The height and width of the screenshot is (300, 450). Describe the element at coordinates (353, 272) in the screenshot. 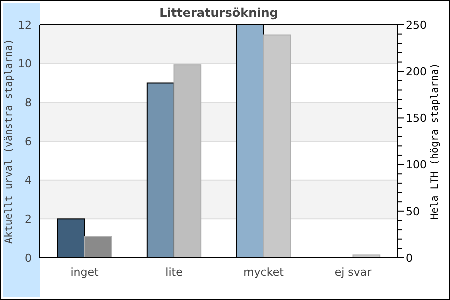

I see `x-tick-label: ej svar` at that location.